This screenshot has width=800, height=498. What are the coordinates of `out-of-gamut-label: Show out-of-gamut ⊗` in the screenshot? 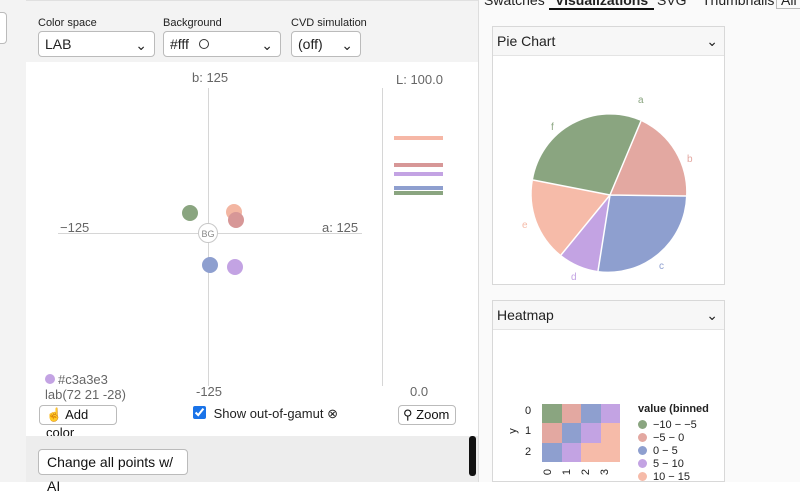 It's located at (275, 413).